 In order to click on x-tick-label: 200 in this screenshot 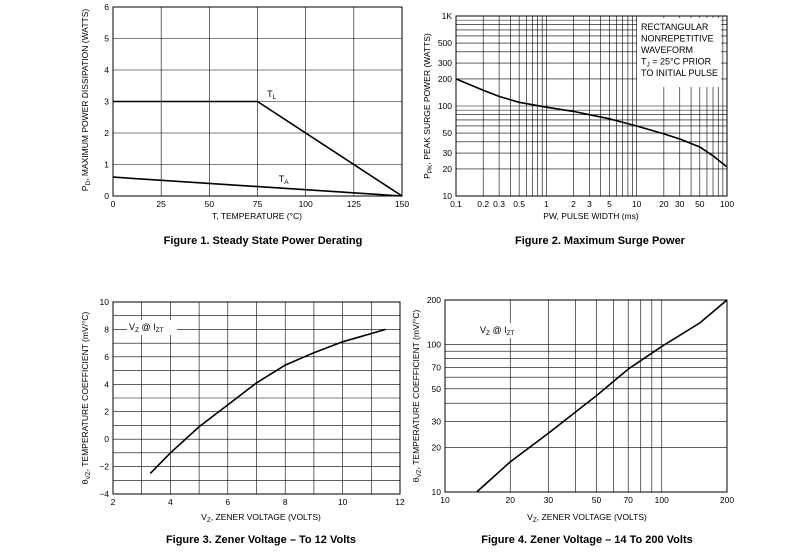, I will do `click(727, 500)`.